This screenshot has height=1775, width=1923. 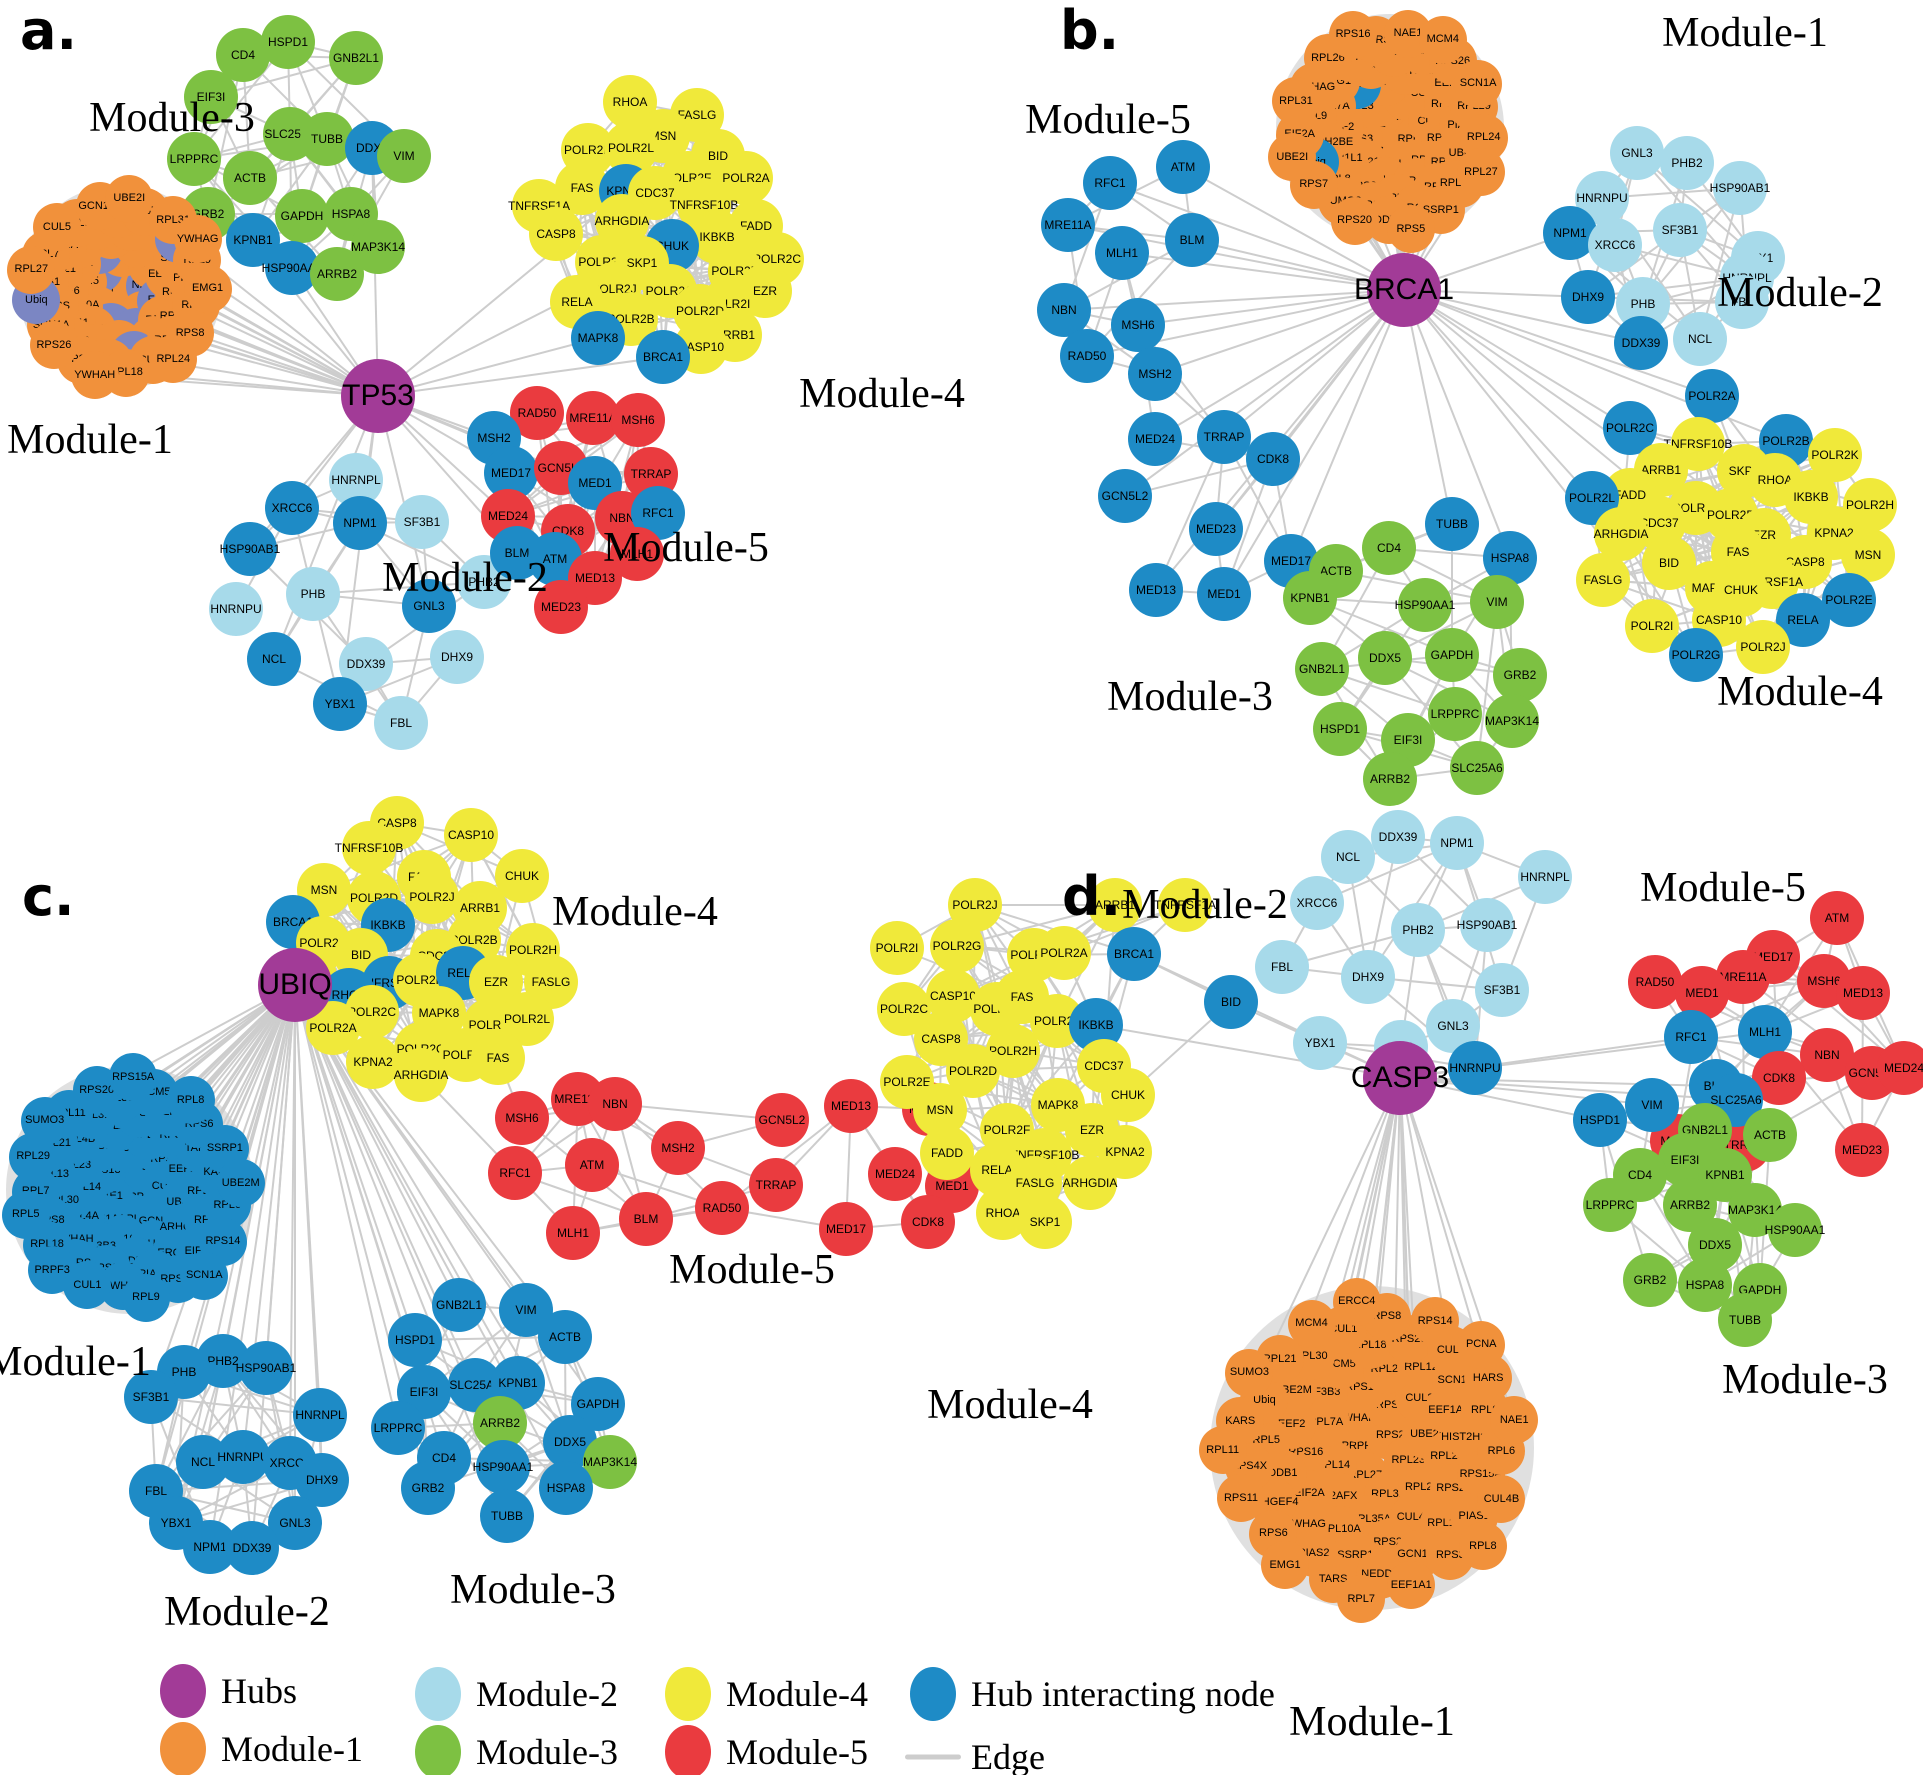 What do you see at coordinates (428, 1488) in the screenshot?
I see `network-node: GRB2` at bounding box center [428, 1488].